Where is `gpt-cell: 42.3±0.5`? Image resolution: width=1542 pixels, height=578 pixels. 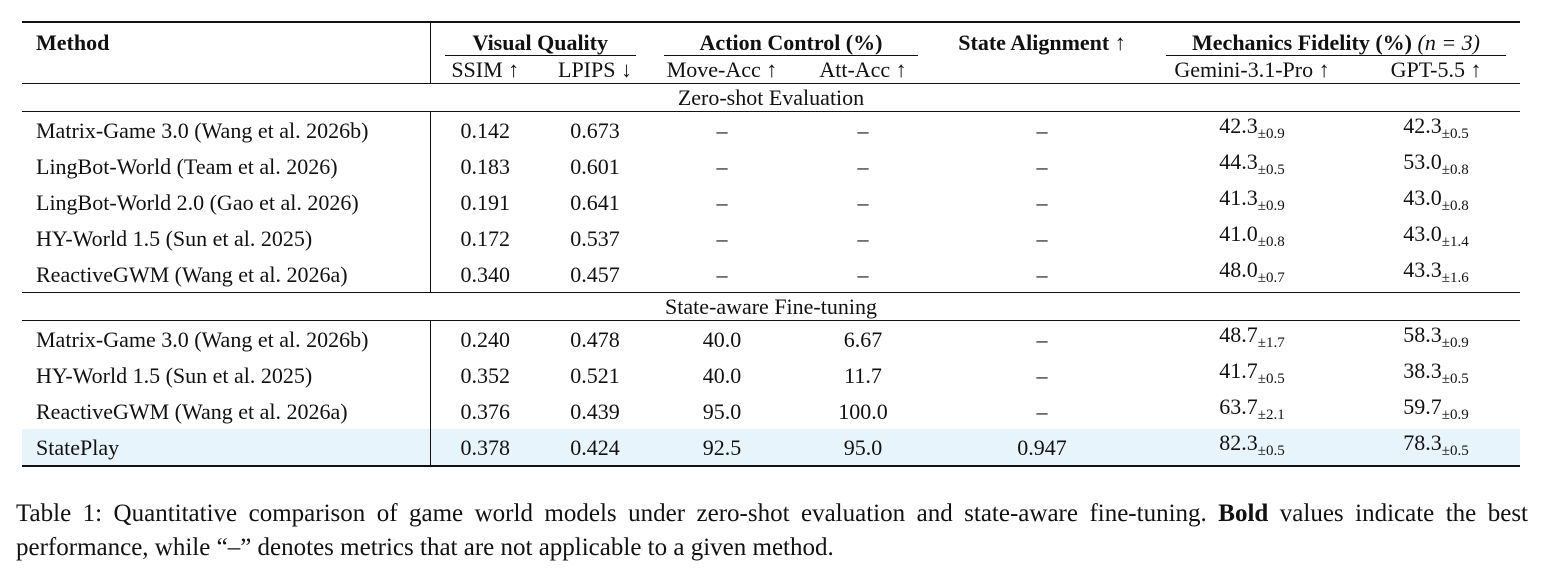
gpt-cell: 42.3±0.5 is located at coordinates (1436, 130).